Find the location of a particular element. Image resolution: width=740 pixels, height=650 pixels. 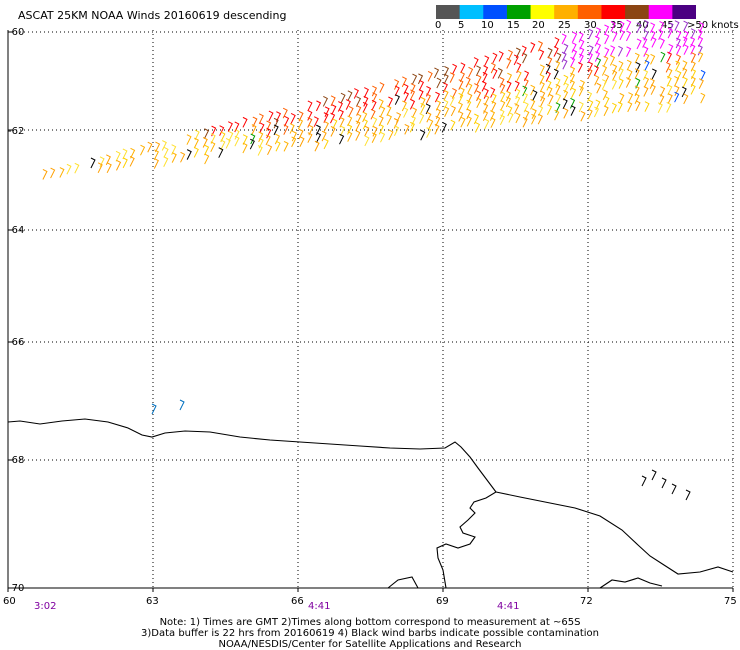

coast-south is located at coordinates (525, 582).